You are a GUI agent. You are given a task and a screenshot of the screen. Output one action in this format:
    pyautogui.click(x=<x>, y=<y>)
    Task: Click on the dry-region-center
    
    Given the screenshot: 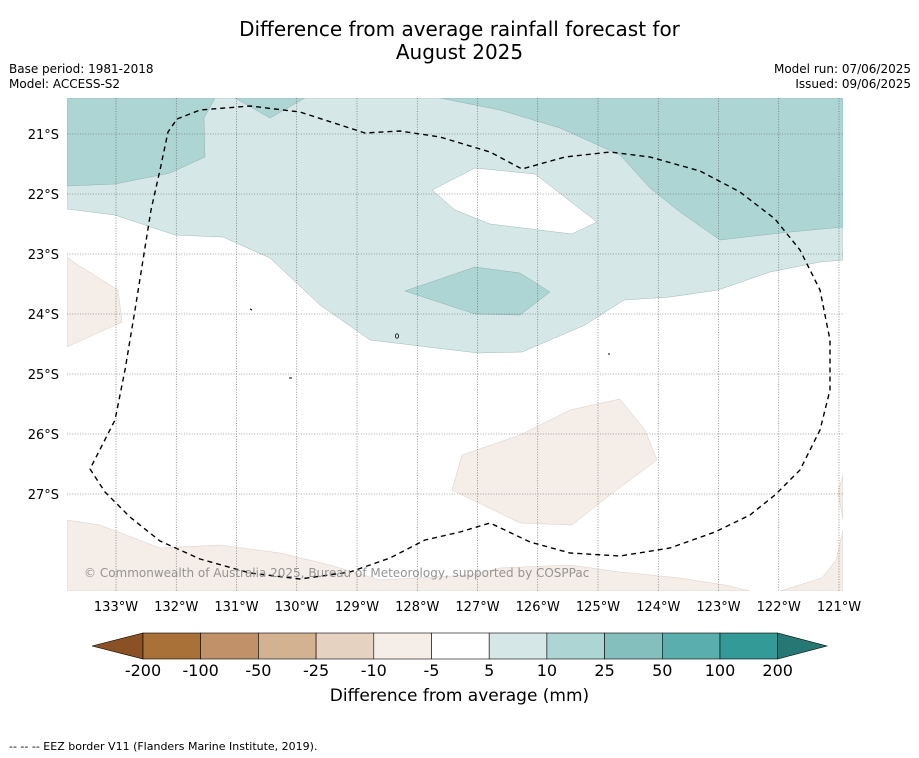 What is the action you would take?
    pyautogui.click(x=554, y=462)
    